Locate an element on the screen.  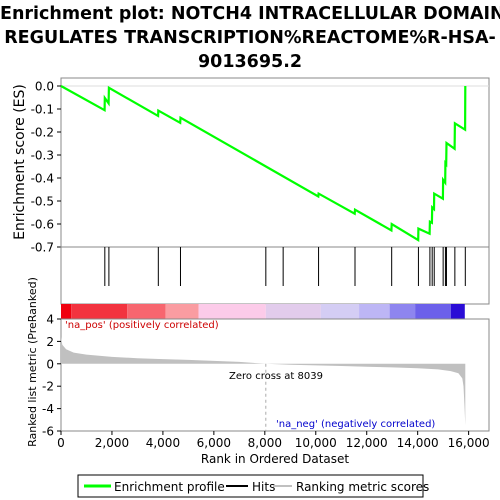
es-y-tick-label: -0.5 is located at coordinates (42, 202).